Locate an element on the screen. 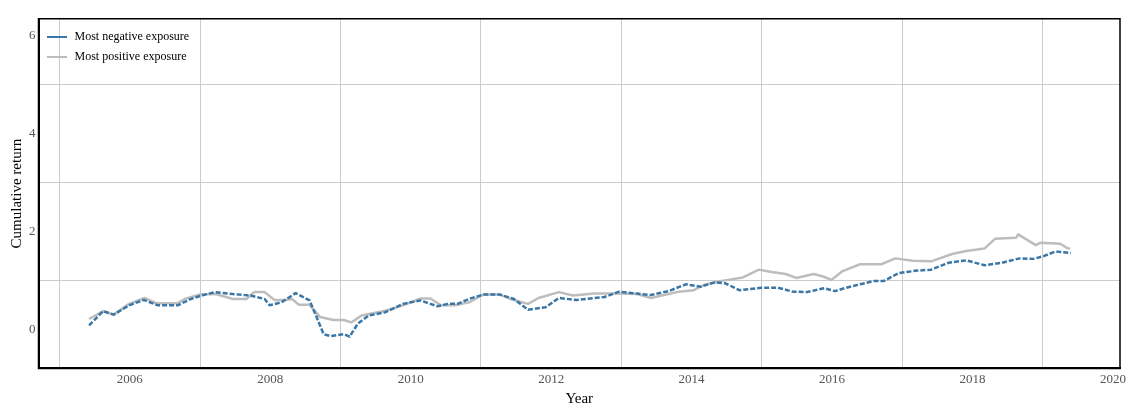 The width and height of the screenshot is (1142, 416). y-tick-label: 4 is located at coordinates (32, 133).